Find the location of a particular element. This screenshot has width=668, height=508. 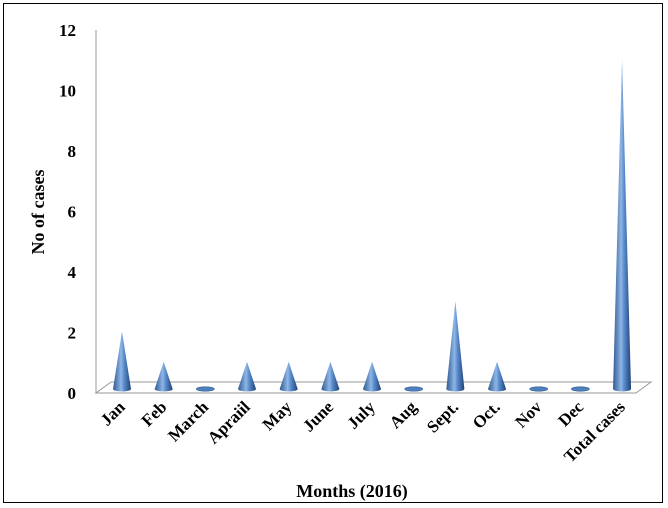

x-tick-label: Dec is located at coordinates (570, 413).